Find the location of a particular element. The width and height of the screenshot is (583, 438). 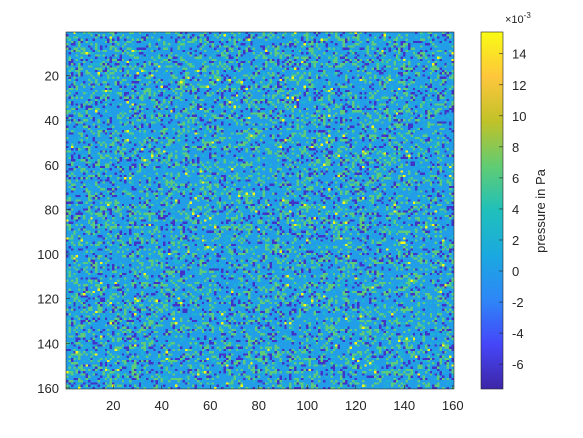

x-tick-label: 140 is located at coordinates (404, 405).